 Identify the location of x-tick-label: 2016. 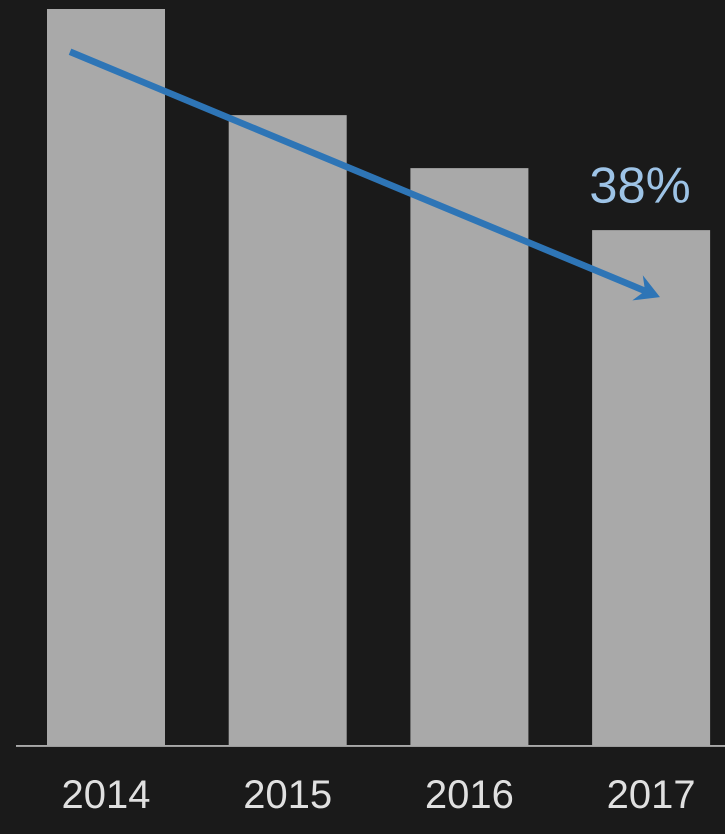
(469, 794).